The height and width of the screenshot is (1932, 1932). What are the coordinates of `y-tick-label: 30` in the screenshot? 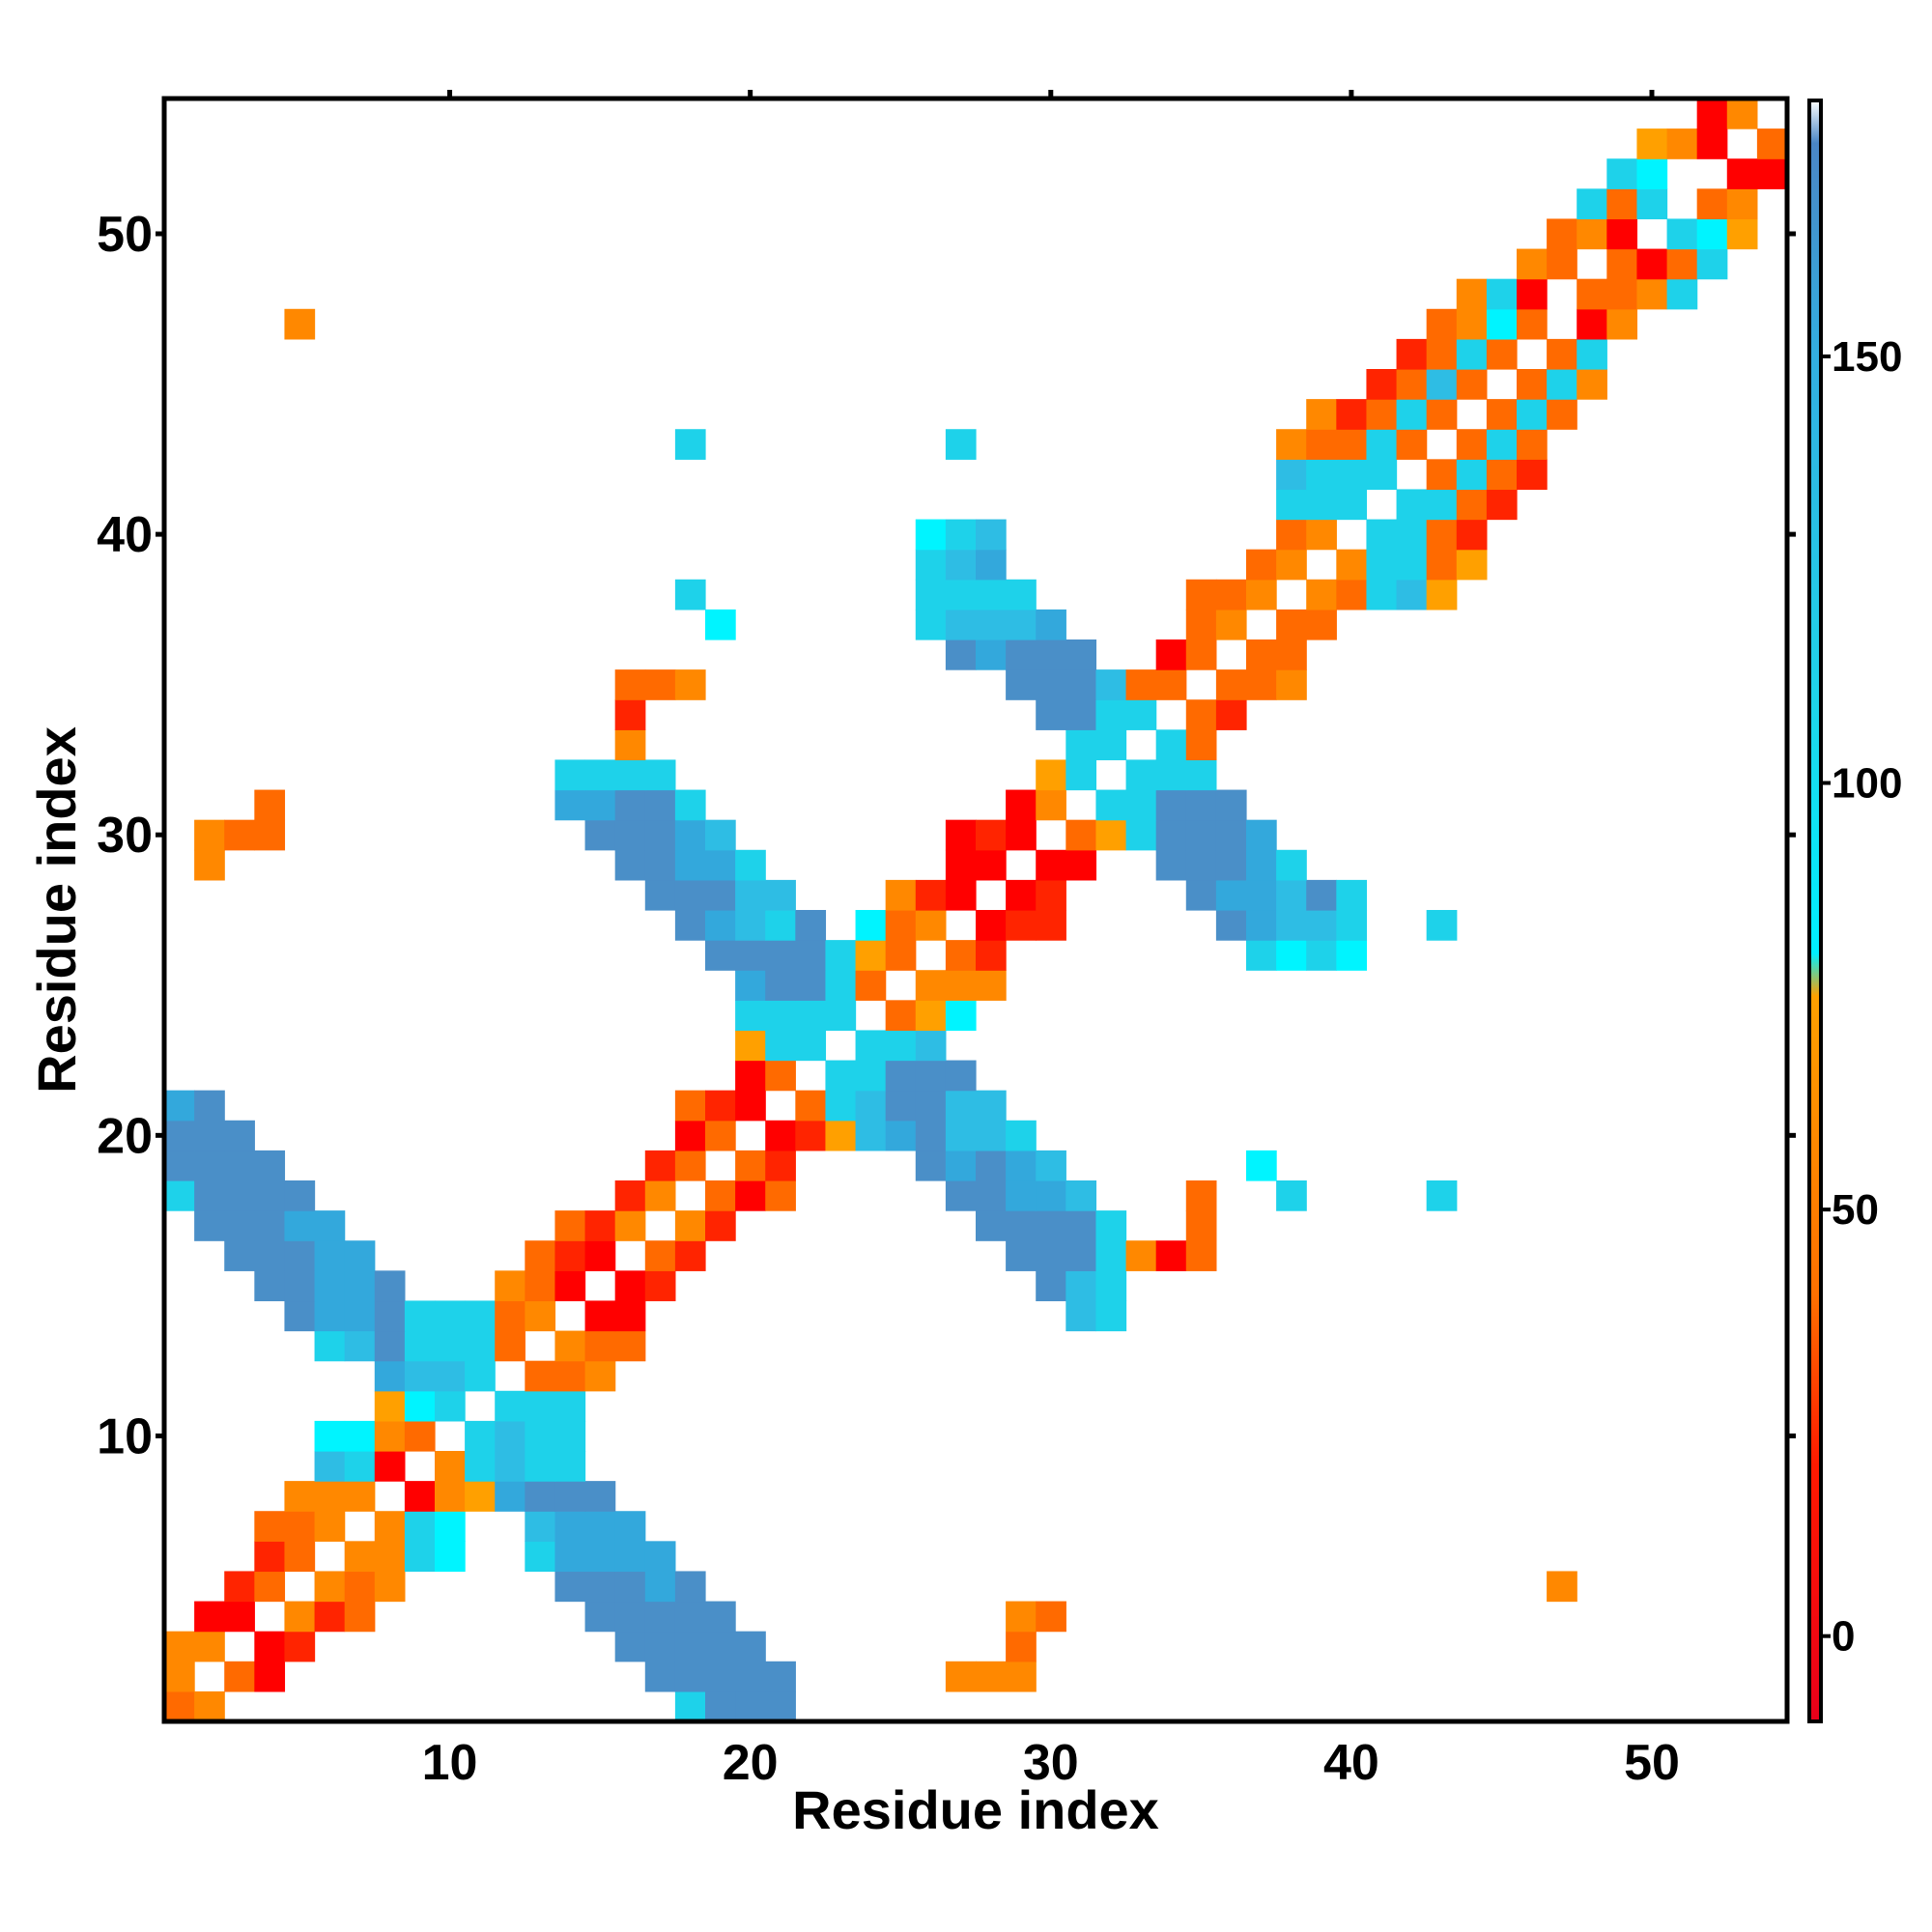 It's located at (125, 836).